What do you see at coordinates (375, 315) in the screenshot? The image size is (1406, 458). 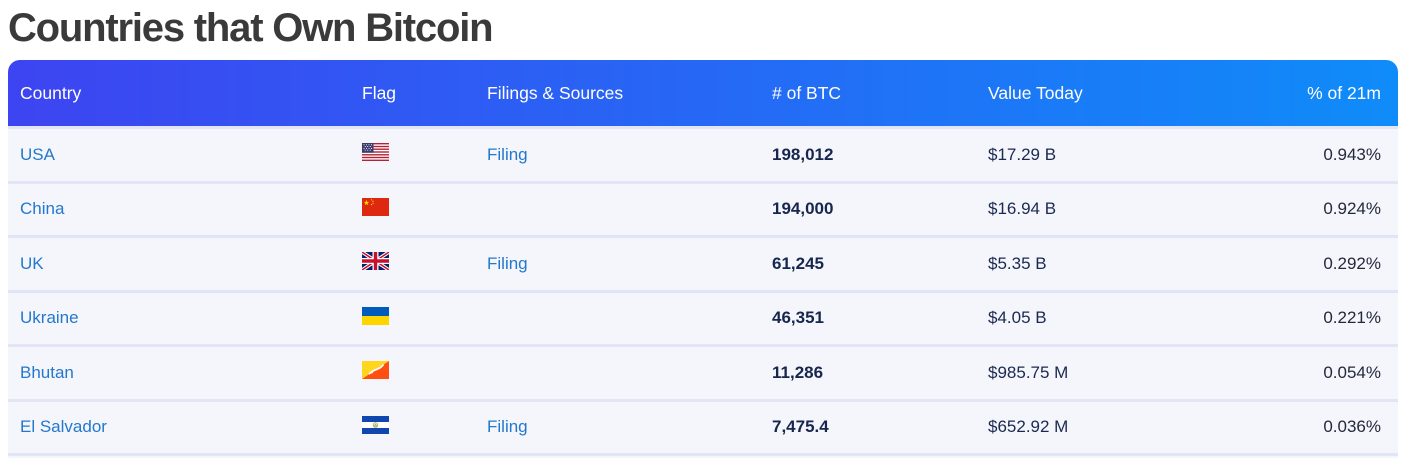 I see `flag-ua-icon` at bounding box center [375, 315].